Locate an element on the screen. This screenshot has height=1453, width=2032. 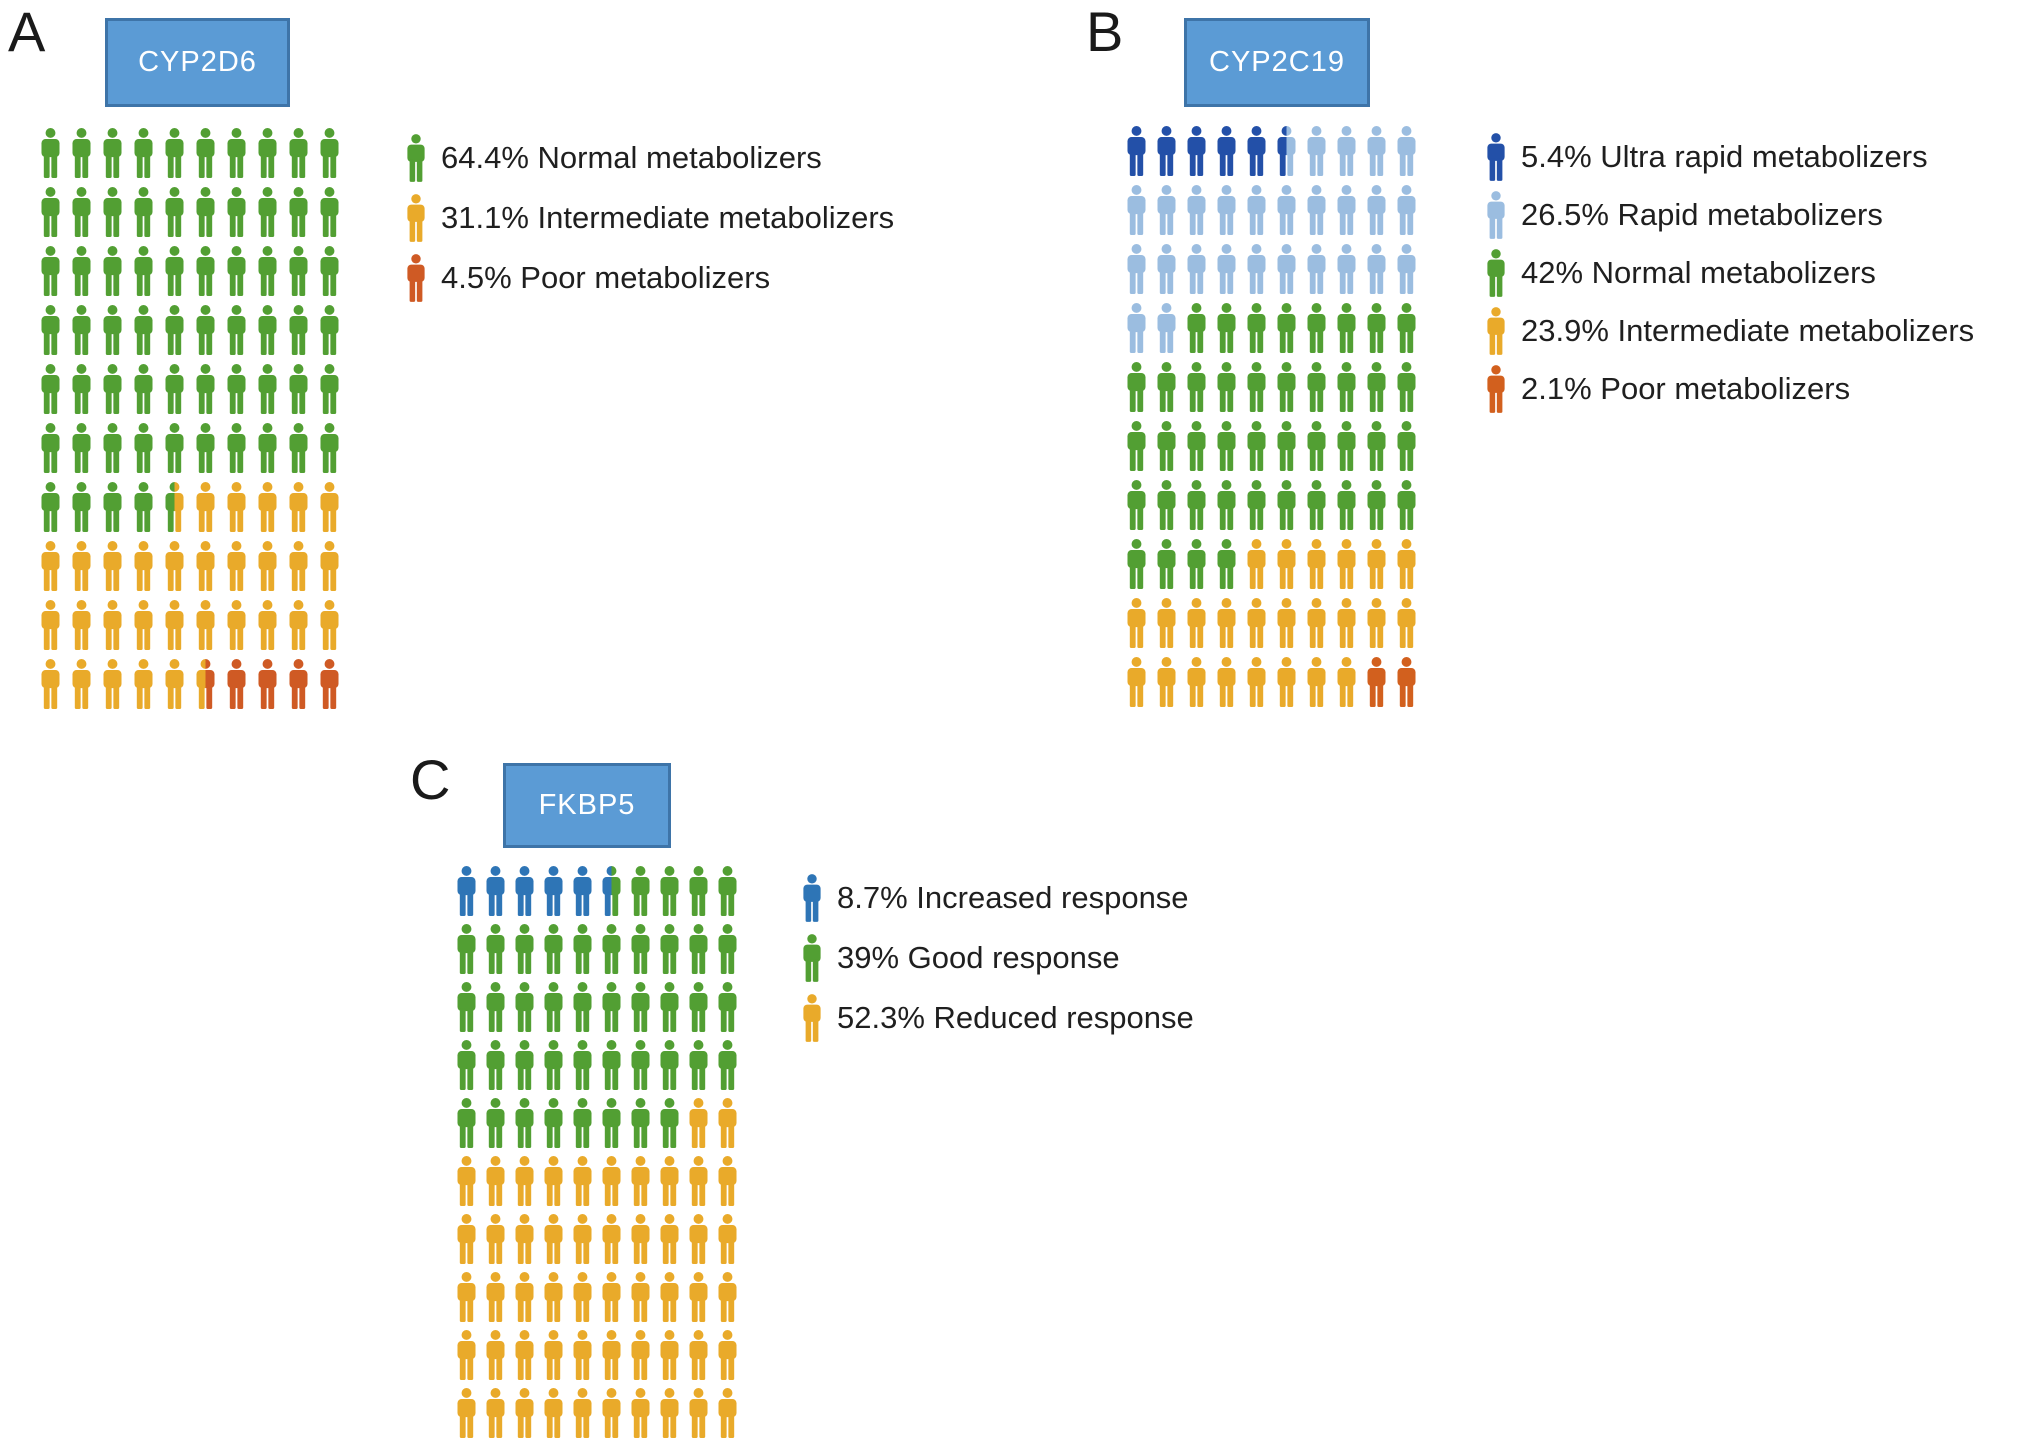
legend-item: 4.5% Poor metabolizers is located at coordinates (650, 278).